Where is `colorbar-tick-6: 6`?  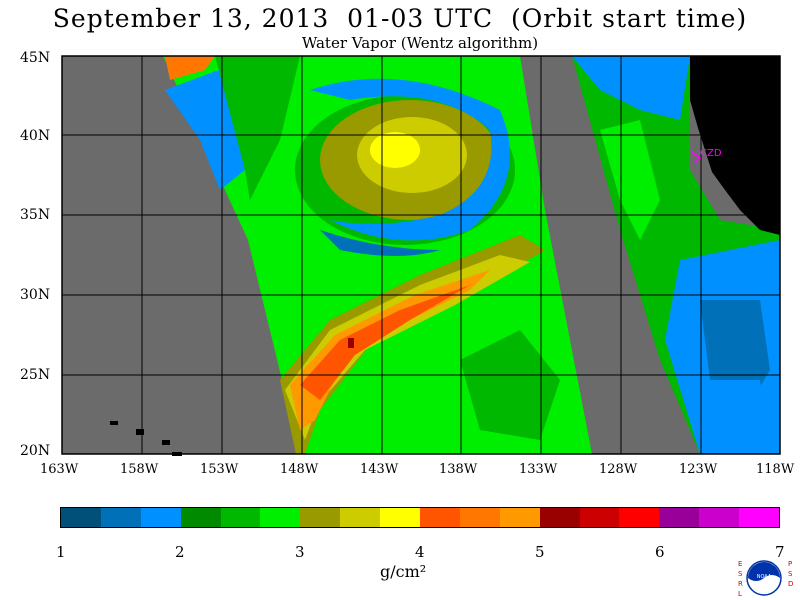
colorbar-tick-6: 6 is located at coordinates (660, 552).